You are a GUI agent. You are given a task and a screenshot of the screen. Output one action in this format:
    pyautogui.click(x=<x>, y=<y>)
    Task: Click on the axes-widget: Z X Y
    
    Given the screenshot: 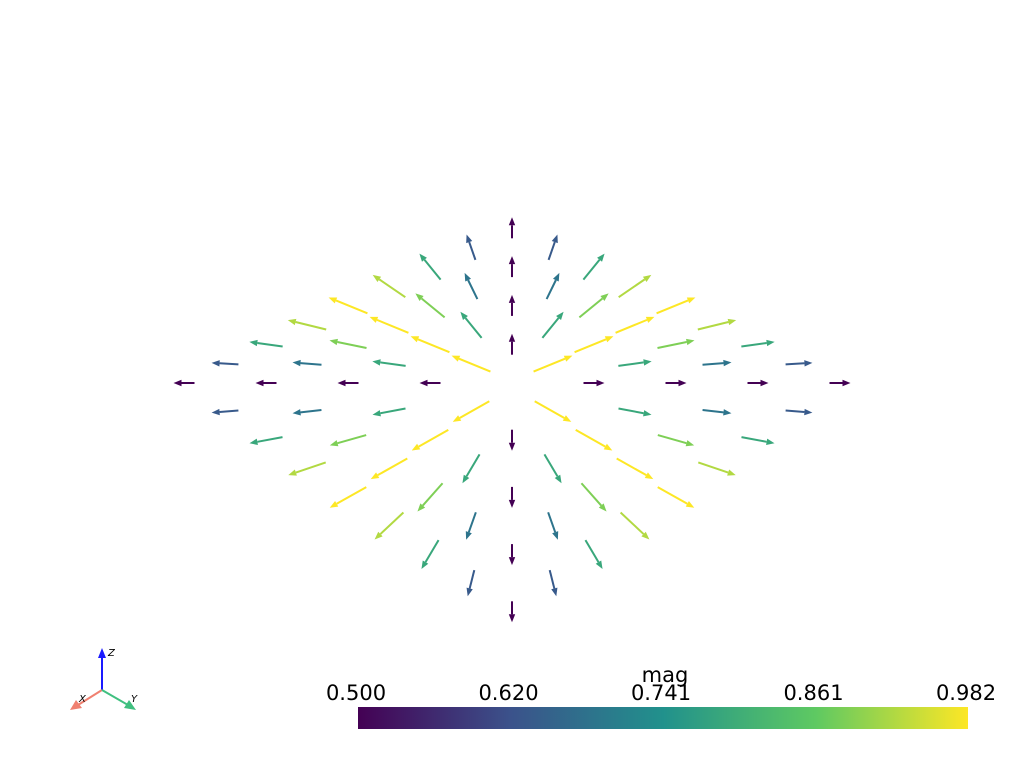 What is the action you would take?
    pyautogui.click(x=104, y=679)
    